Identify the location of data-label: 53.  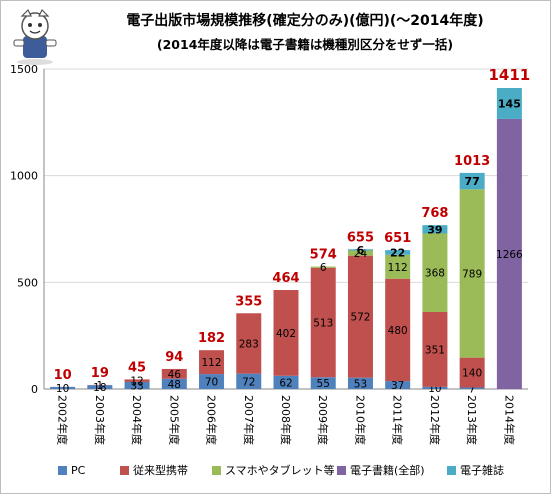
(360, 384).